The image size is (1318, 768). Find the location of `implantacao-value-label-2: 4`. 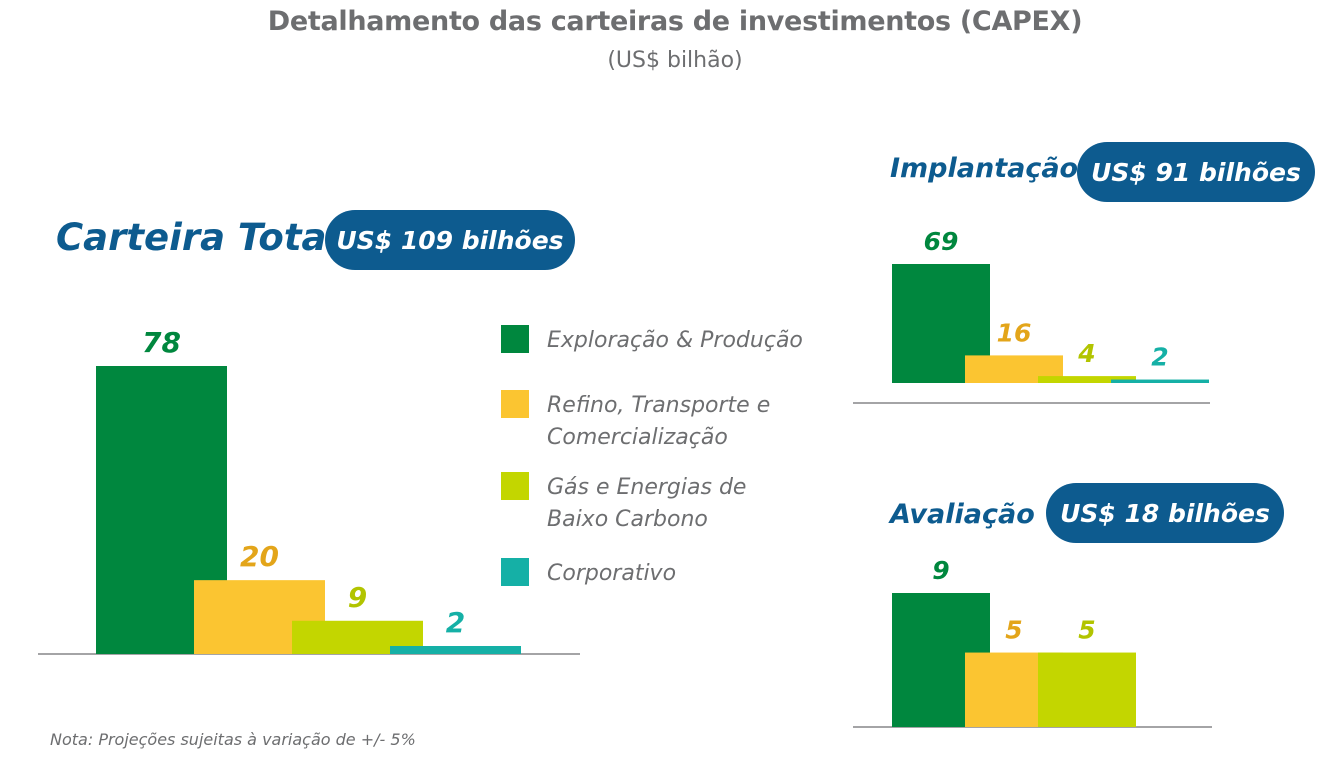

implantacao-value-label-2: 4 is located at coordinates (1086, 353).